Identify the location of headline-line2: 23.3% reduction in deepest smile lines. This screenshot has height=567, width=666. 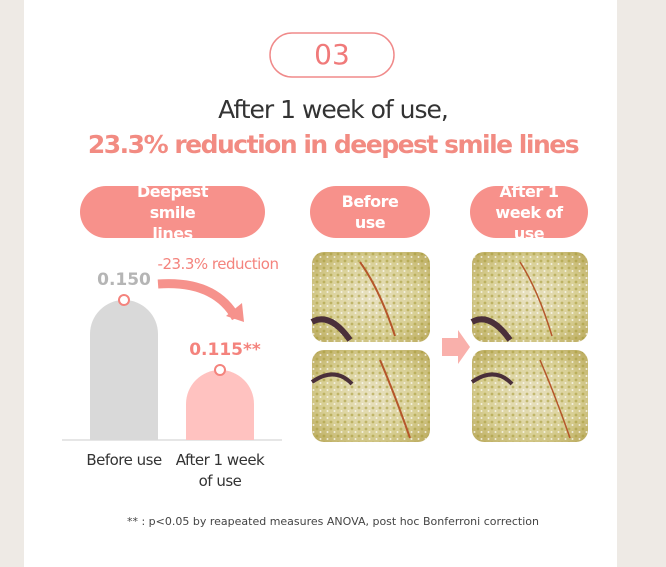
(333, 144).